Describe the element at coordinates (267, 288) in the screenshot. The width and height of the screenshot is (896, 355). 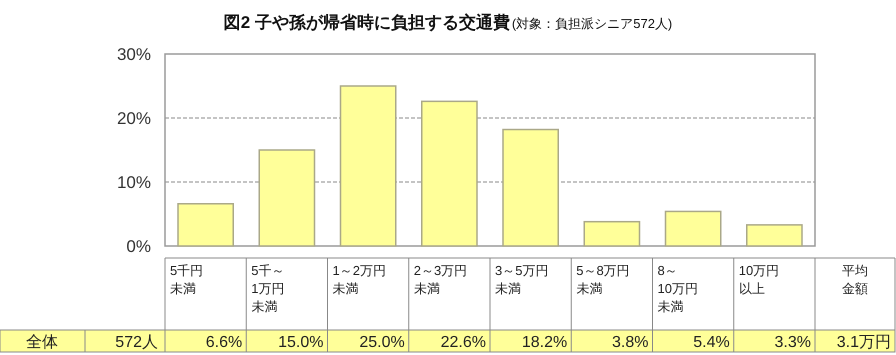
I see `x-tick-label: 5千～1万円未満` at that location.